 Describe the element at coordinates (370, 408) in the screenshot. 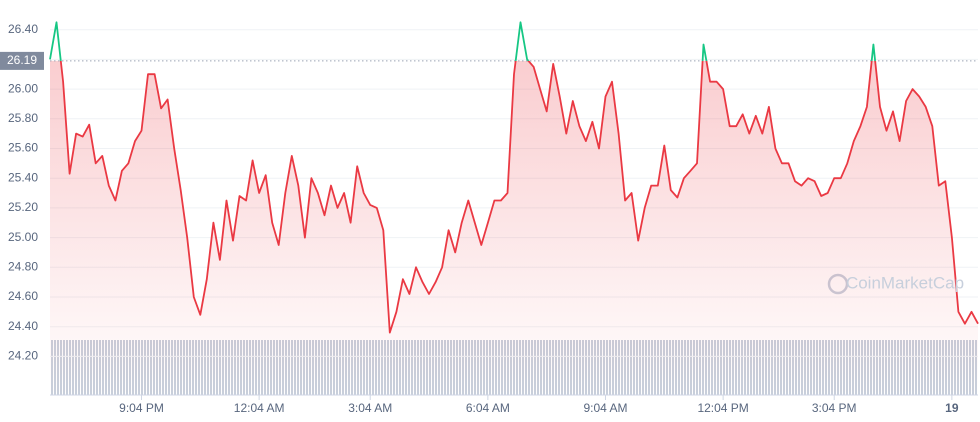

I see `x-tick-label: 3:04 AM` at that location.